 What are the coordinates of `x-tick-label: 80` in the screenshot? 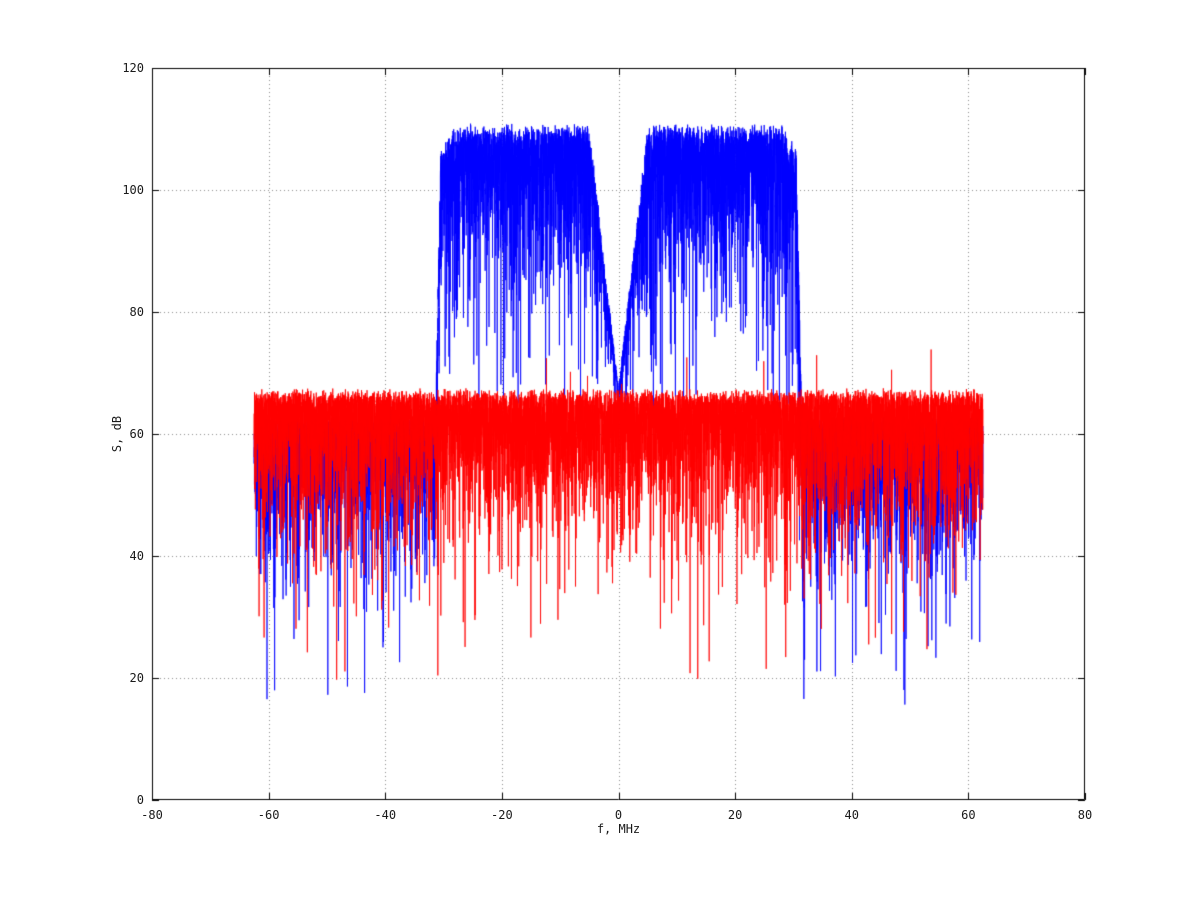 It's located at (1085, 815).